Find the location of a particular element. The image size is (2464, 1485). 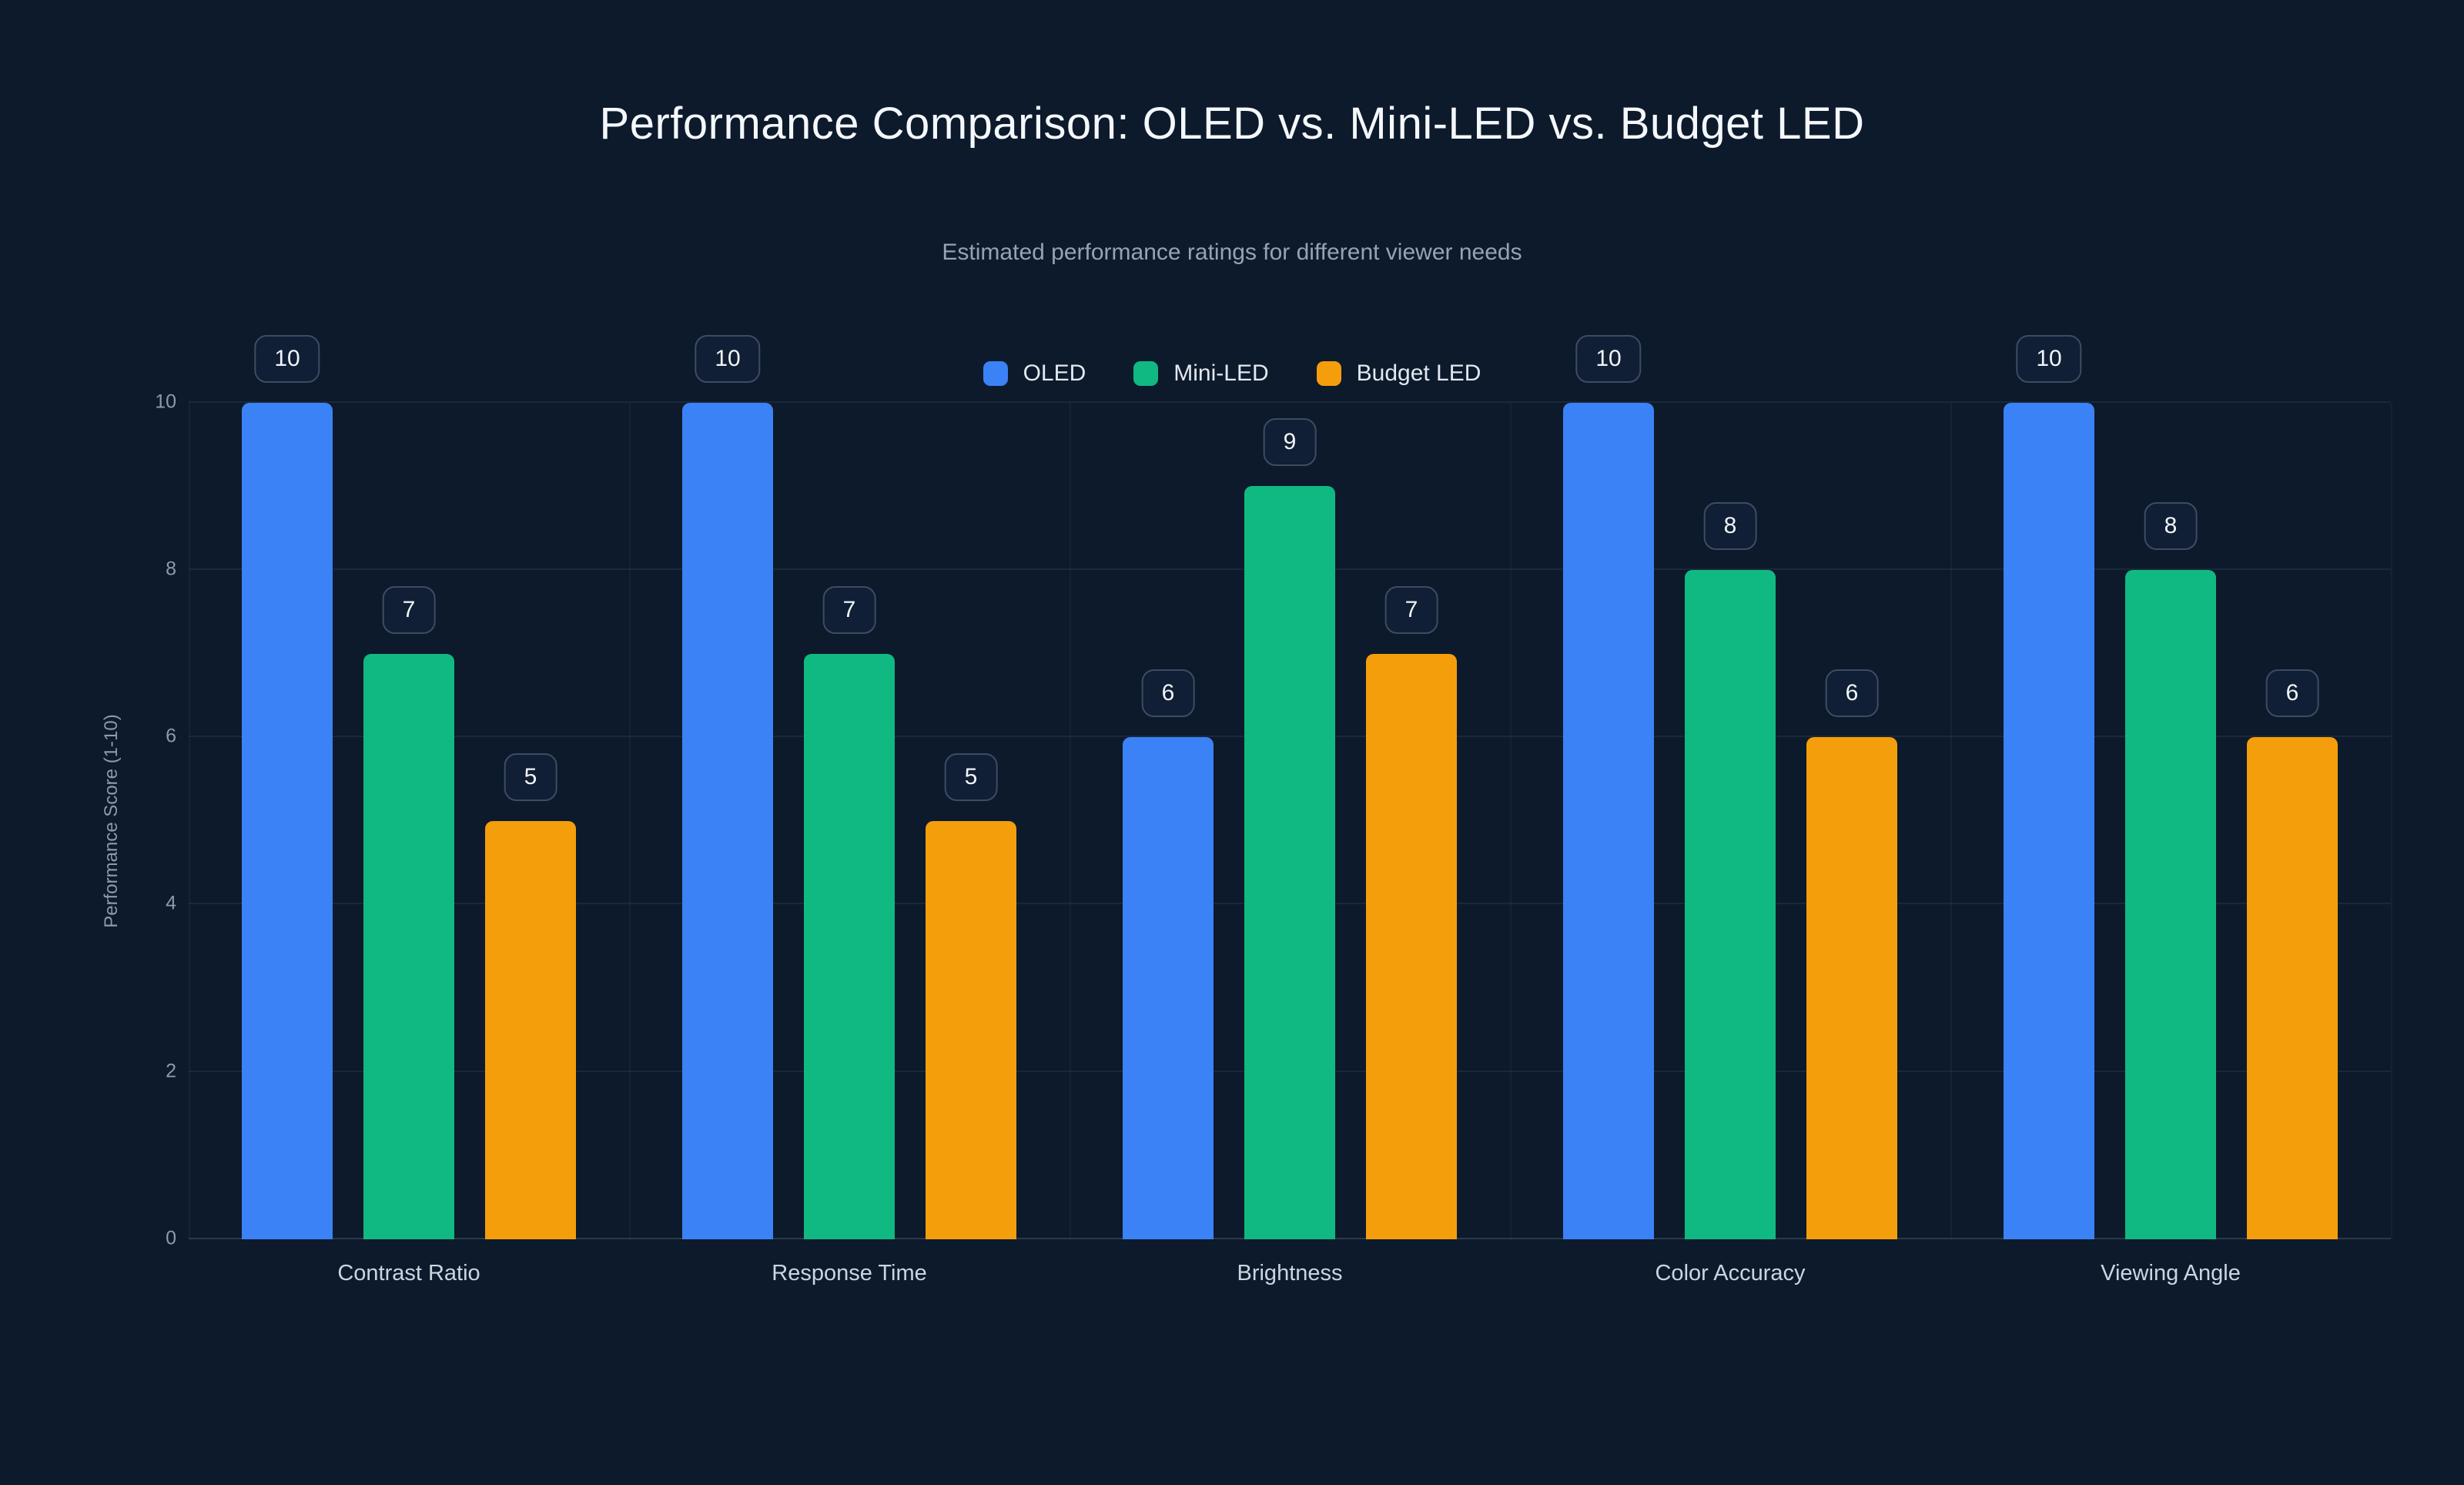

category-label: Response Time is located at coordinates (850, 1273).